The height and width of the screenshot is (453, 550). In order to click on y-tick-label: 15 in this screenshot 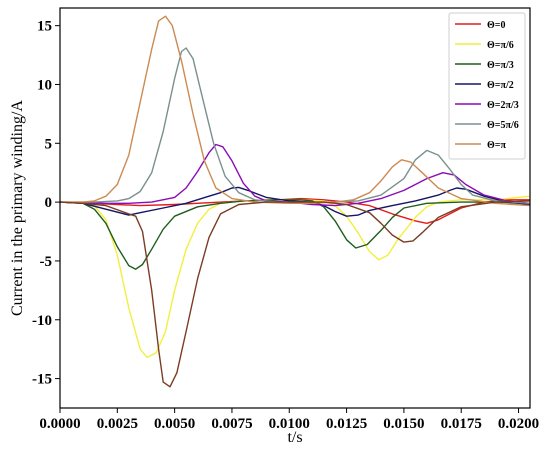, I will do `click(44, 27)`.